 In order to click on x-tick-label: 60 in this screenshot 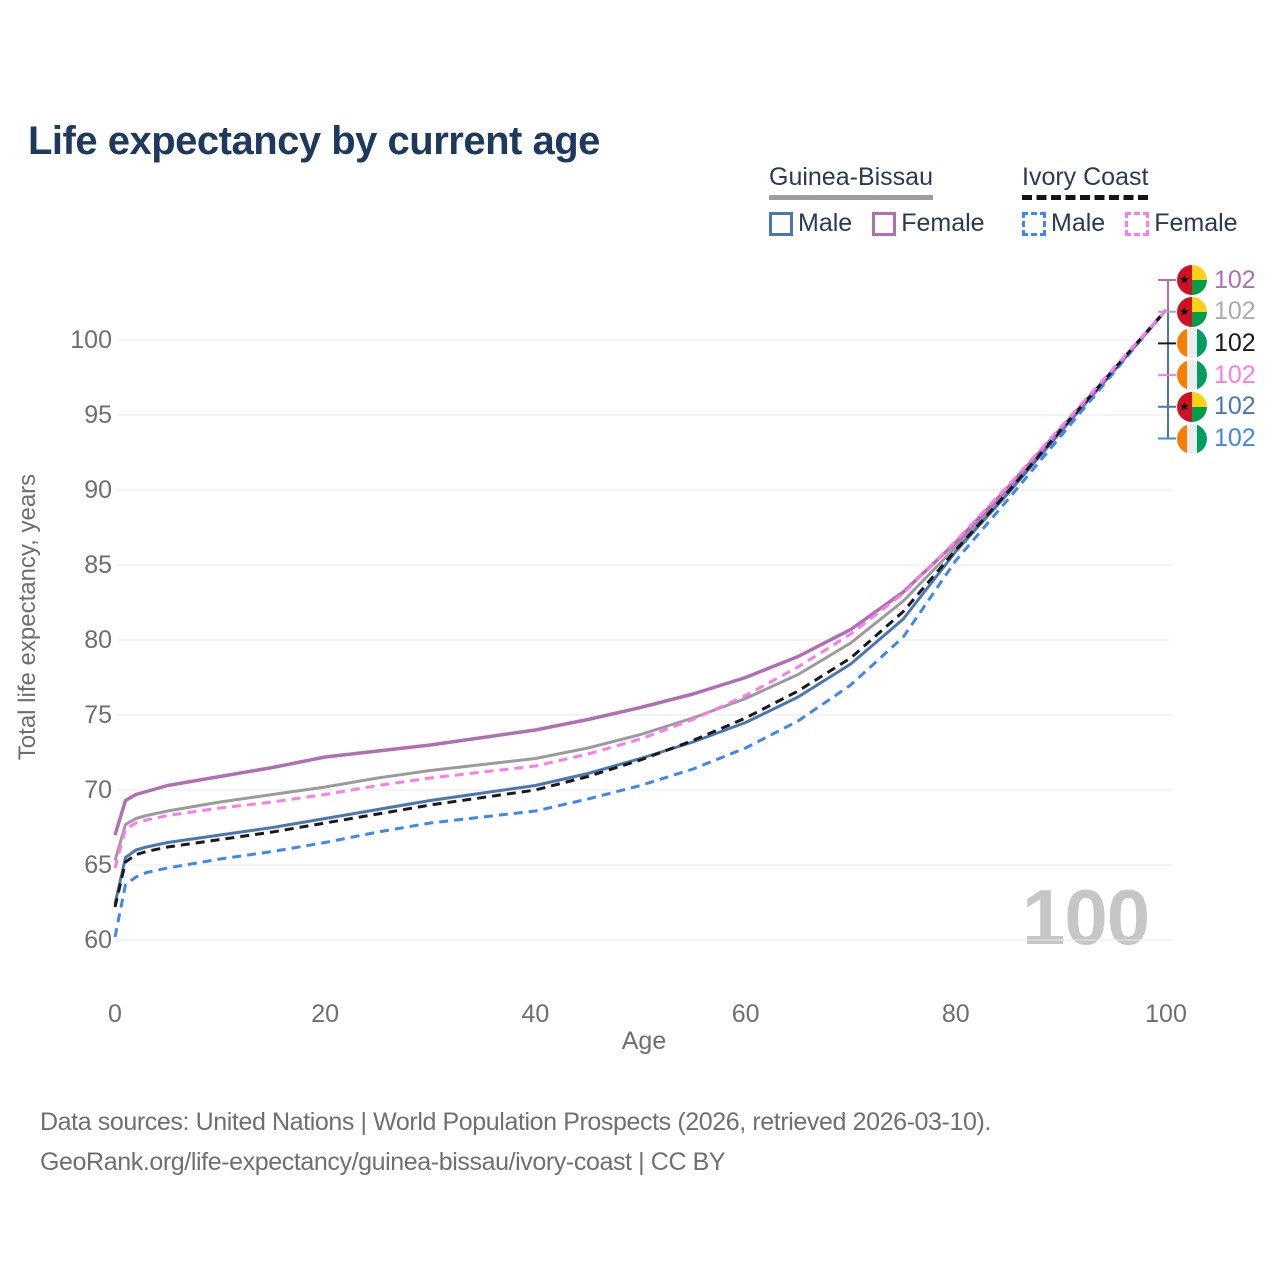, I will do `click(745, 1014)`.